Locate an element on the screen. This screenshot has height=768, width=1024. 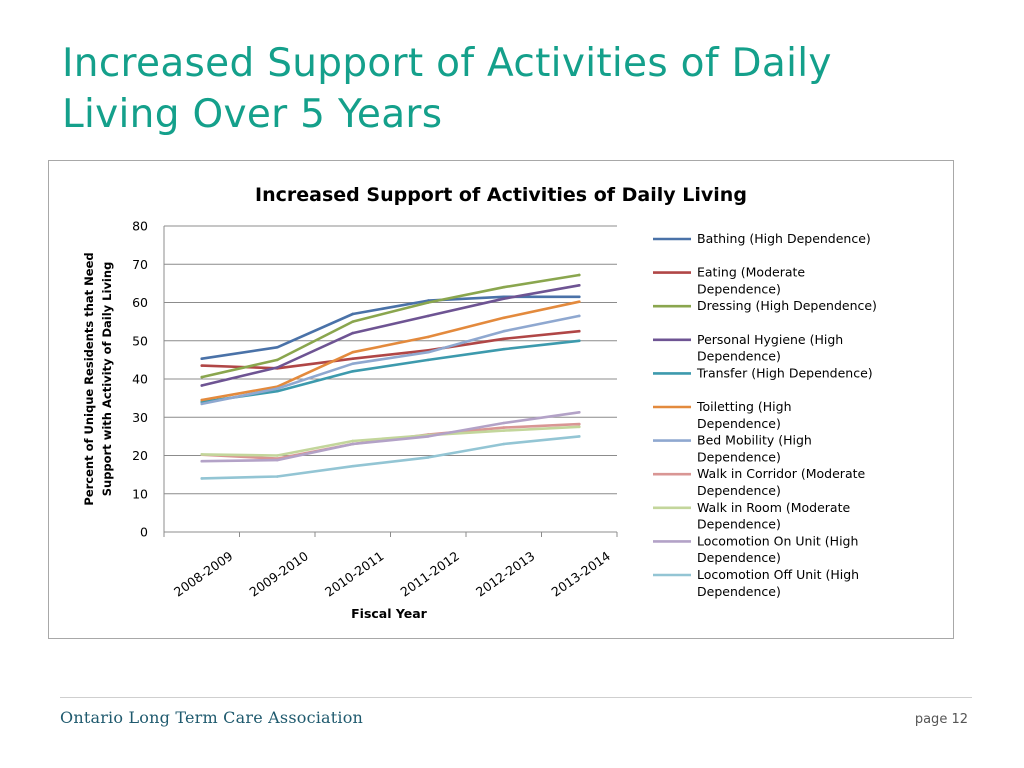
x-tick-label: 2009-2010 is located at coordinates (279, 573).